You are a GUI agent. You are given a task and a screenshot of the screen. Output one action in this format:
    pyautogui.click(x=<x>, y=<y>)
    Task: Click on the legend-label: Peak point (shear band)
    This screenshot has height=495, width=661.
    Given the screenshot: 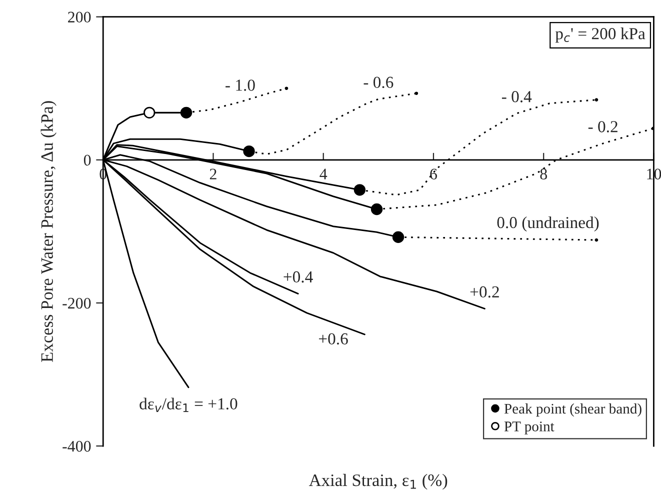 What is the action you would take?
    pyautogui.click(x=573, y=410)
    